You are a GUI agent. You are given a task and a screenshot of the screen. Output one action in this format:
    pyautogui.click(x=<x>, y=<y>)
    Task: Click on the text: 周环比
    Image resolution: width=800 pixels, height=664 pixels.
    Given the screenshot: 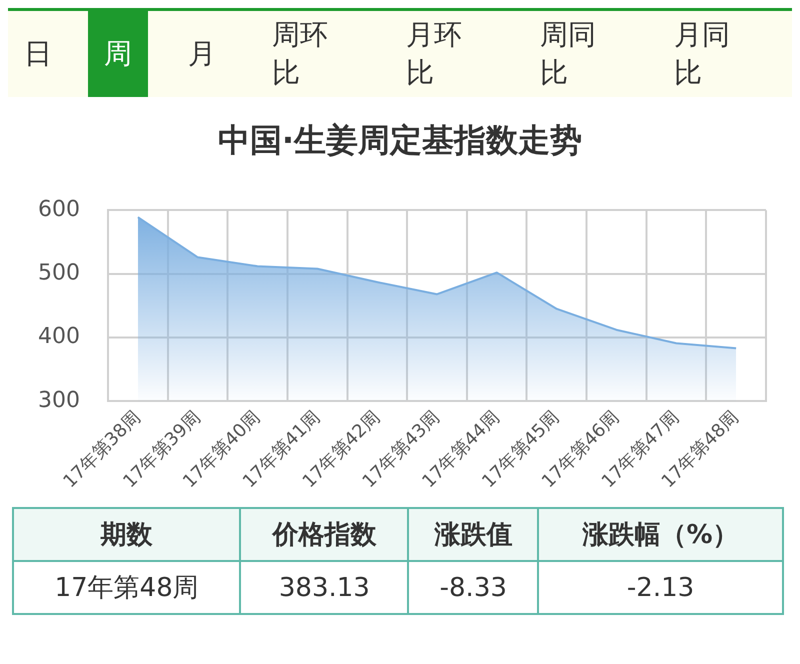 What is the action you would take?
    pyautogui.click(x=300, y=54)
    